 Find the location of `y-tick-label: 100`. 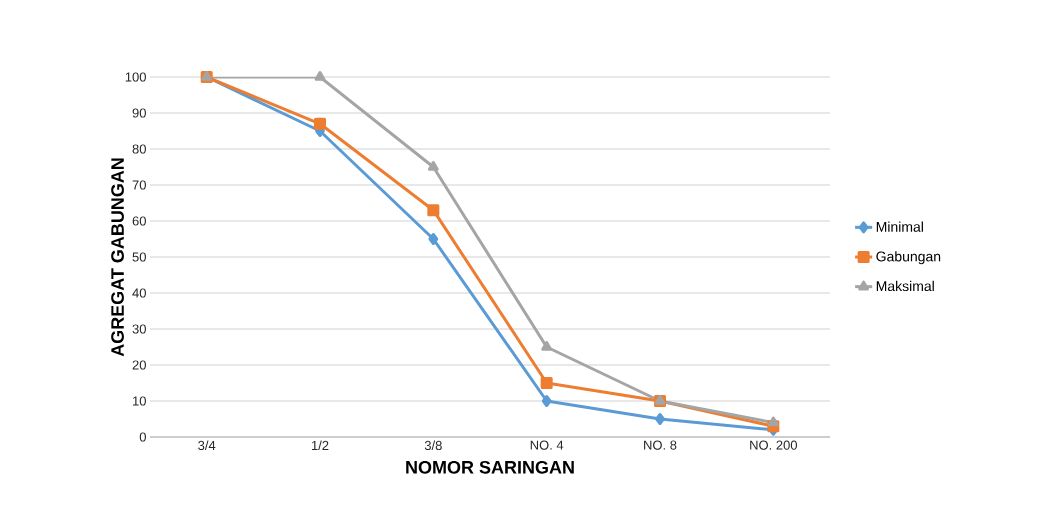

y-tick-label: 100 is located at coordinates (135, 77).